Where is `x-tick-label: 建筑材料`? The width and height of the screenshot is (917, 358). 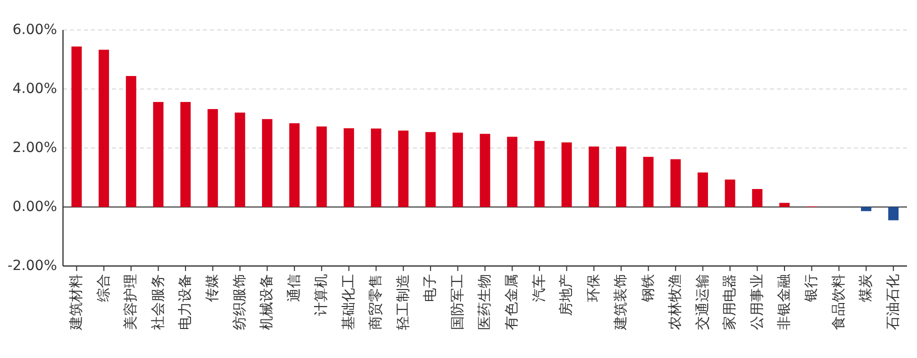 x-tick-label: 建筑材料 is located at coordinates (76, 302).